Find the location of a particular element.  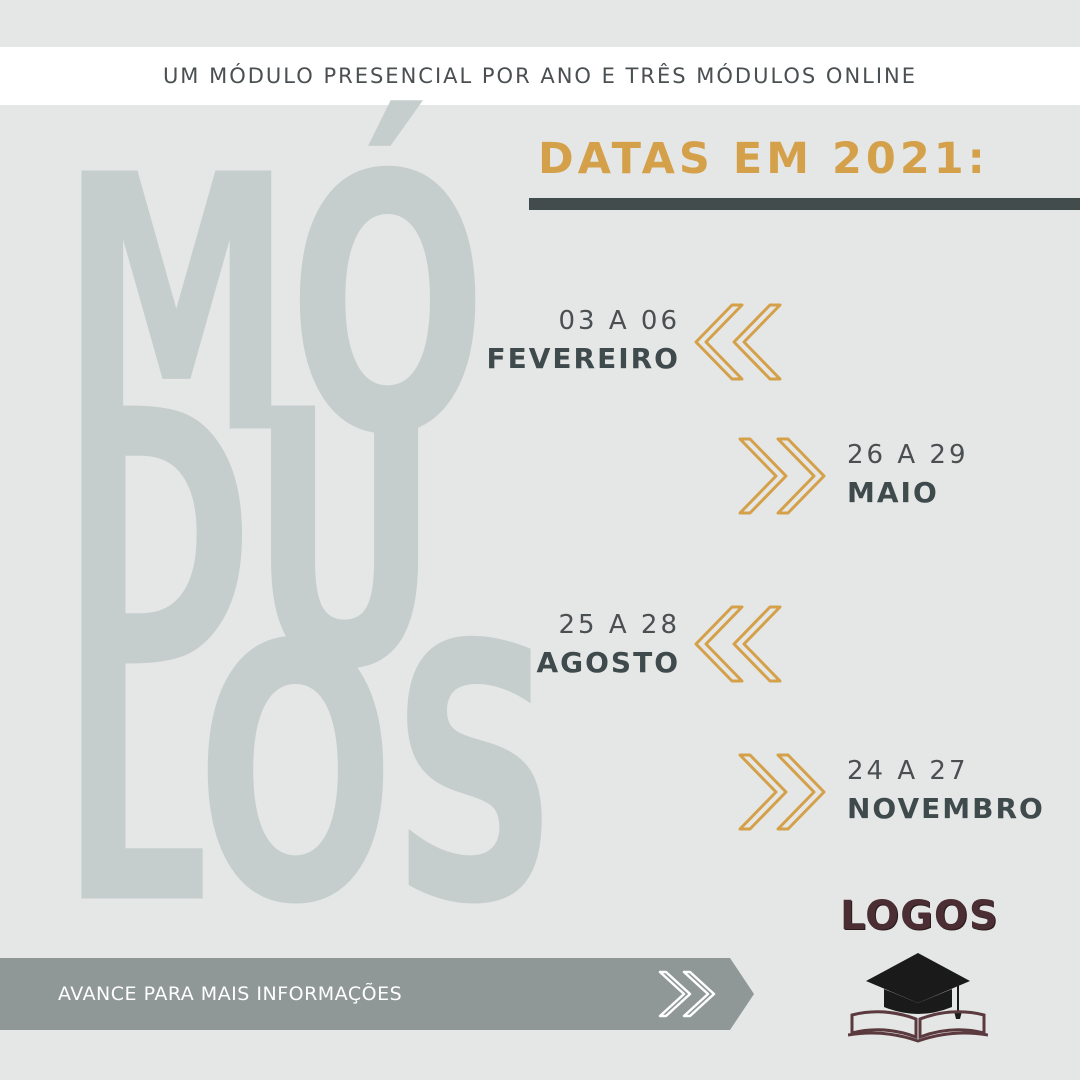

date-range: 03 A 06 is located at coordinates (619, 321).